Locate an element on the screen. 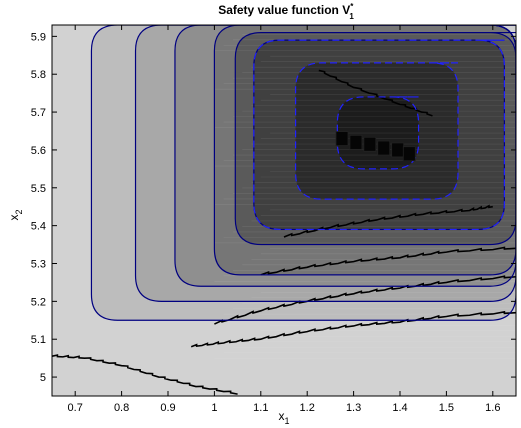 The height and width of the screenshot is (428, 521). y-tick-label: 5.1 is located at coordinates (38, 340).